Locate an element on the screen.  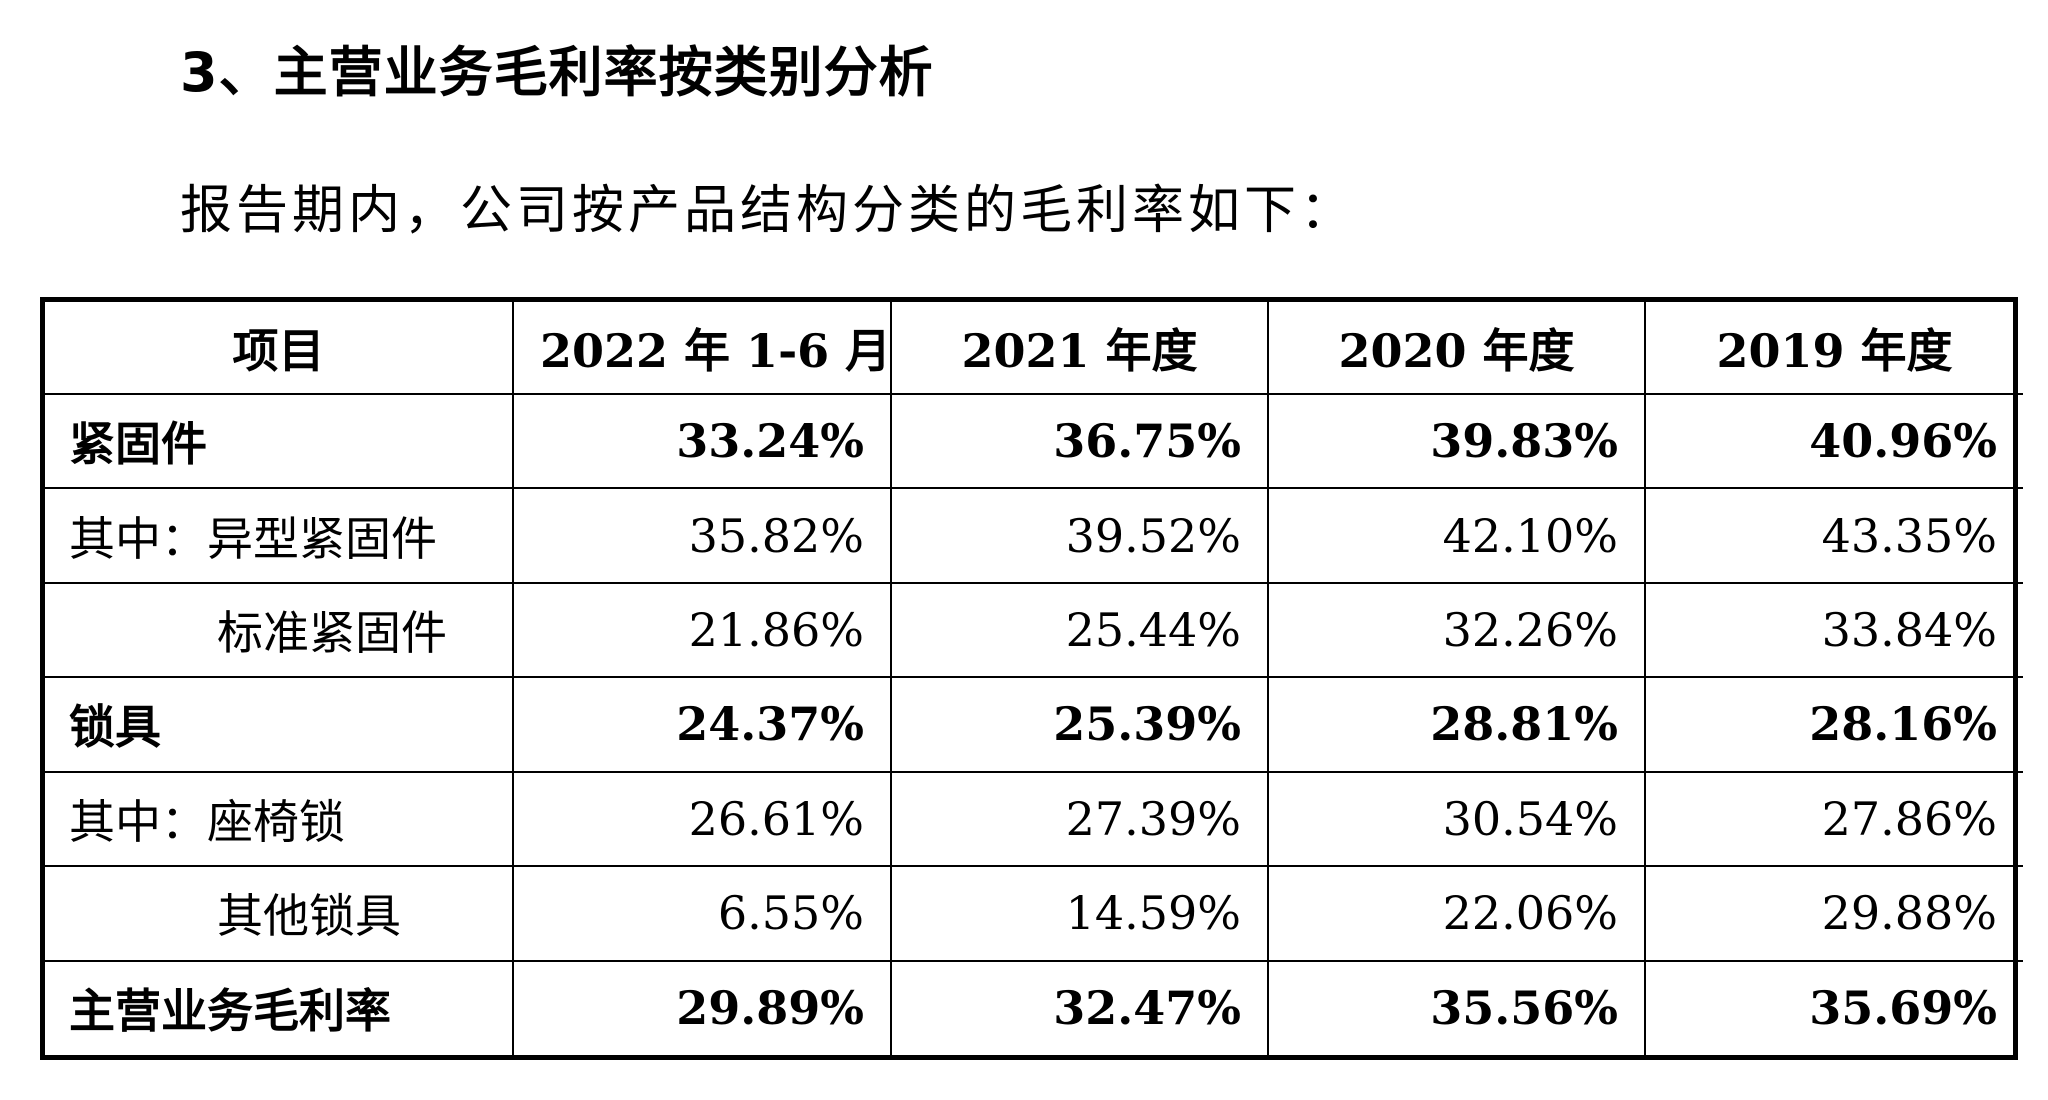
cell-value: 26.61% is located at coordinates (702, 819).